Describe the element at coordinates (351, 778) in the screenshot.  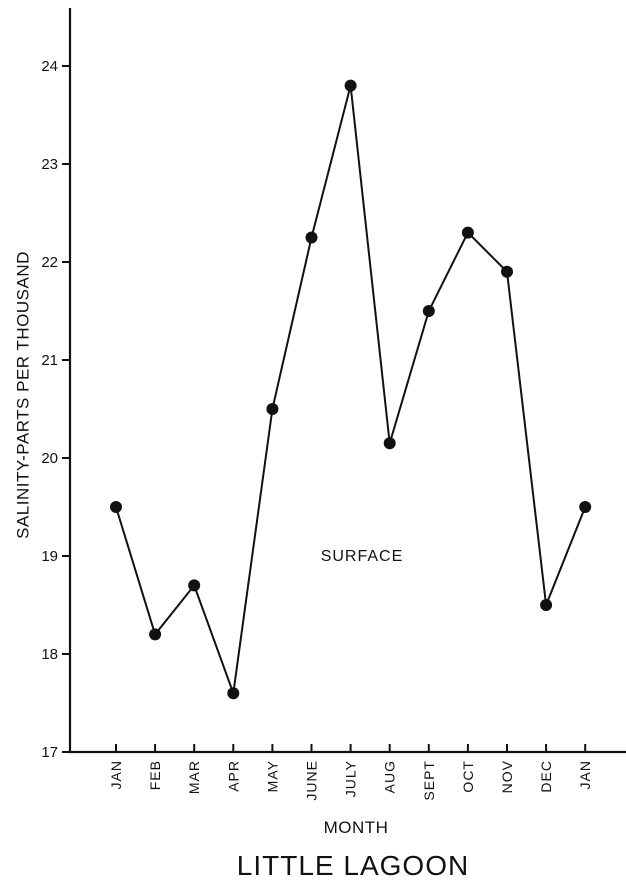
I see `x-tick-label: JULY` at that location.